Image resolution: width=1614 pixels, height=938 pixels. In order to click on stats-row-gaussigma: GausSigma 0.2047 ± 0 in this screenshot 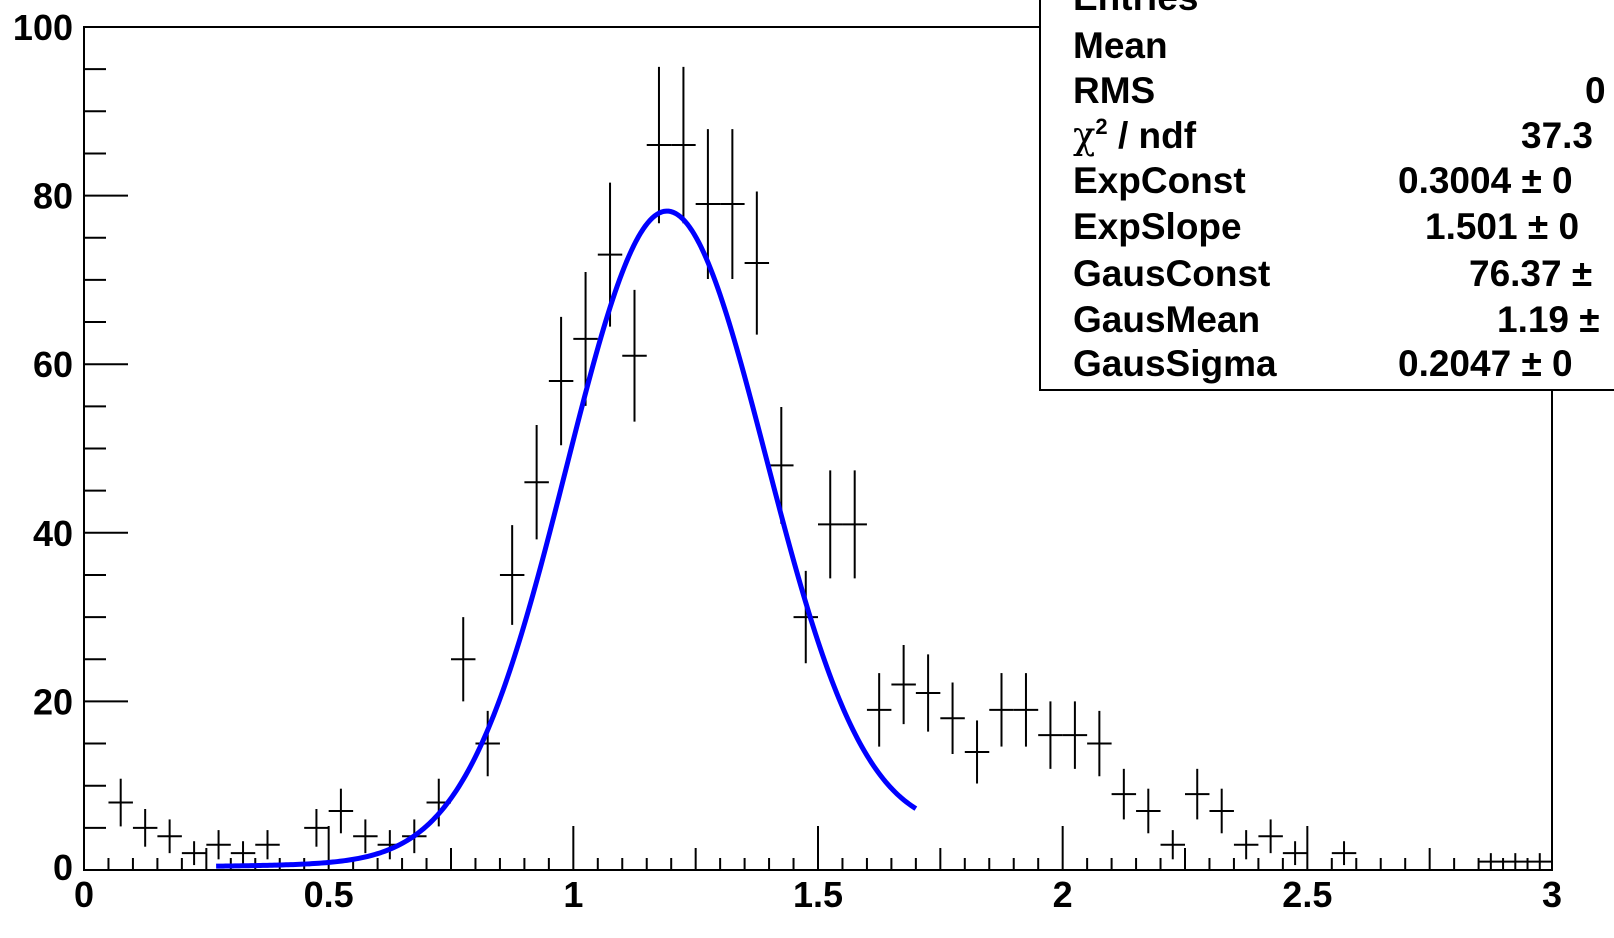, I will do `click(1343, 364)`.